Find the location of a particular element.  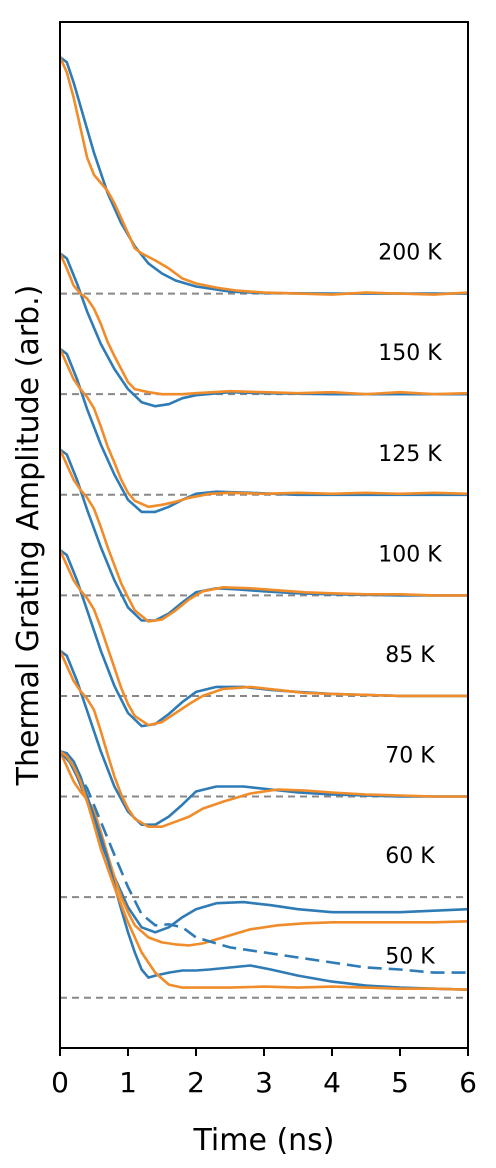

x-tick-label: 6 is located at coordinates (468, 1082).